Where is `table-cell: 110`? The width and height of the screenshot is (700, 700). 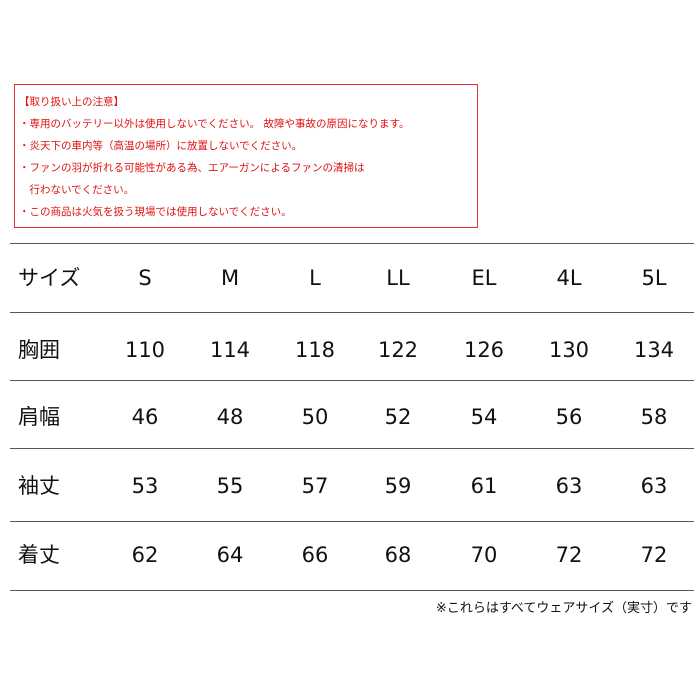 table-cell: 110 is located at coordinates (145, 350).